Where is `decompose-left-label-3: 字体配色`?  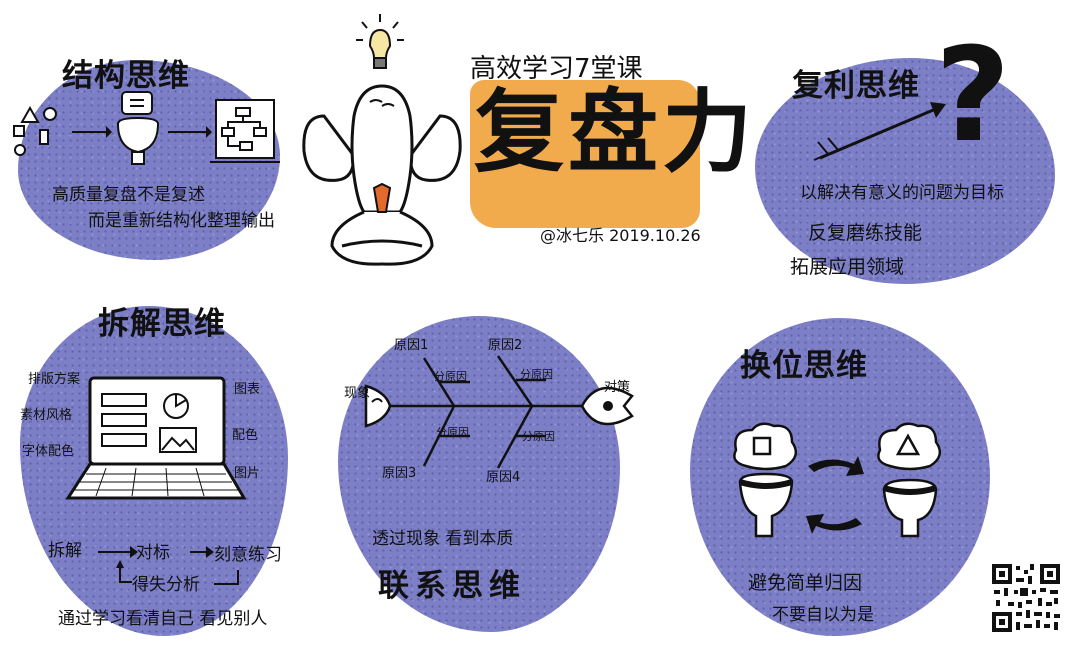 decompose-left-label-3: 字体配色 is located at coordinates (48, 451).